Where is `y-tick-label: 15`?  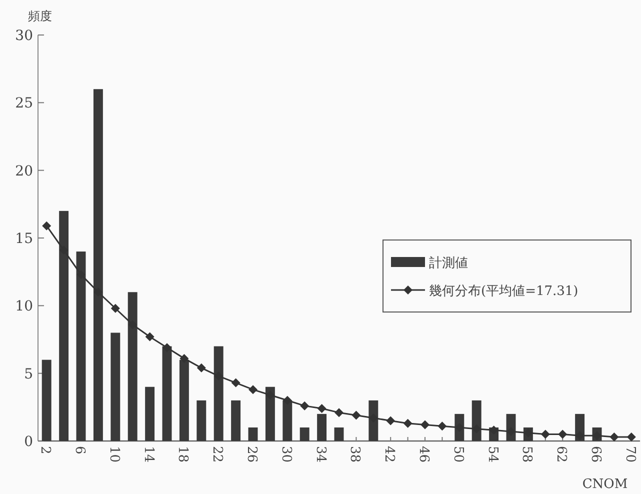 y-tick-label: 15 is located at coordinates (24, 239).